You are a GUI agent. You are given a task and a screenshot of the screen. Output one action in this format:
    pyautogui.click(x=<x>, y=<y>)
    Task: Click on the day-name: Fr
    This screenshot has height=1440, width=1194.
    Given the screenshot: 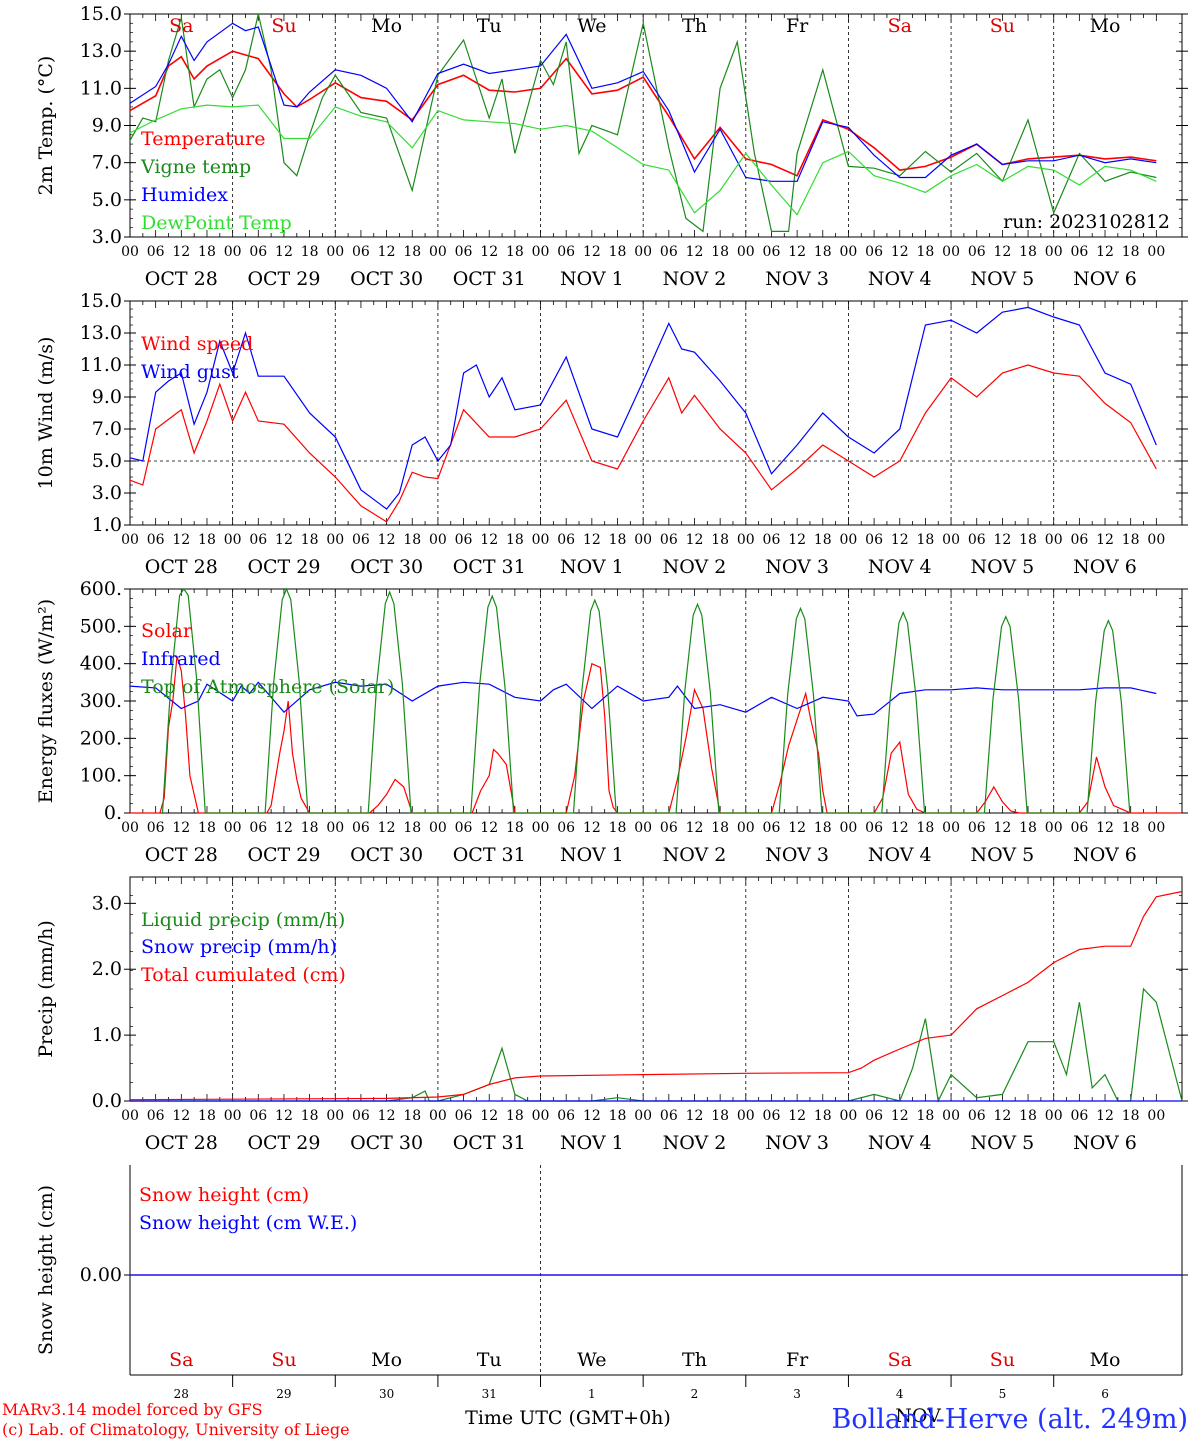 What is the action you would take?
    pyautogui.click(x=797, y=1360)
    